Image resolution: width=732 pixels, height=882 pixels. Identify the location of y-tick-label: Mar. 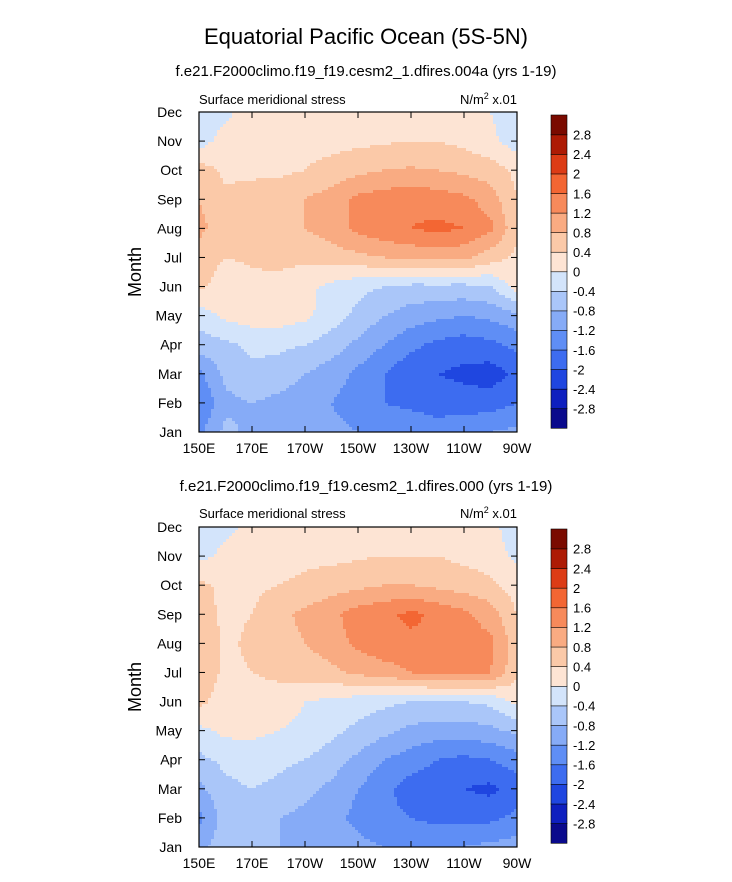
(170, 789).